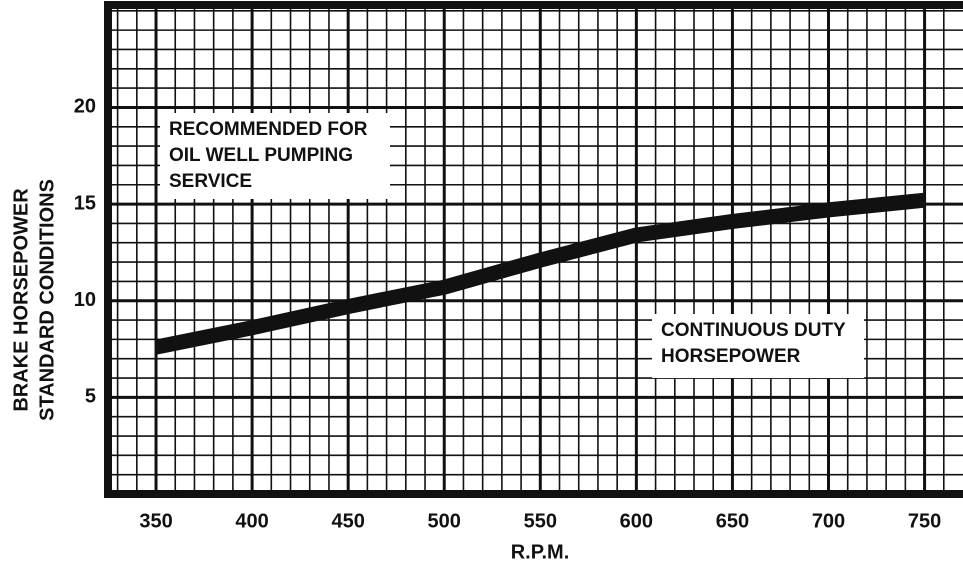 This screenshot has height=571, width=963. I want to click on annotation: OIL WELL PUMPING, so click(261, 155).